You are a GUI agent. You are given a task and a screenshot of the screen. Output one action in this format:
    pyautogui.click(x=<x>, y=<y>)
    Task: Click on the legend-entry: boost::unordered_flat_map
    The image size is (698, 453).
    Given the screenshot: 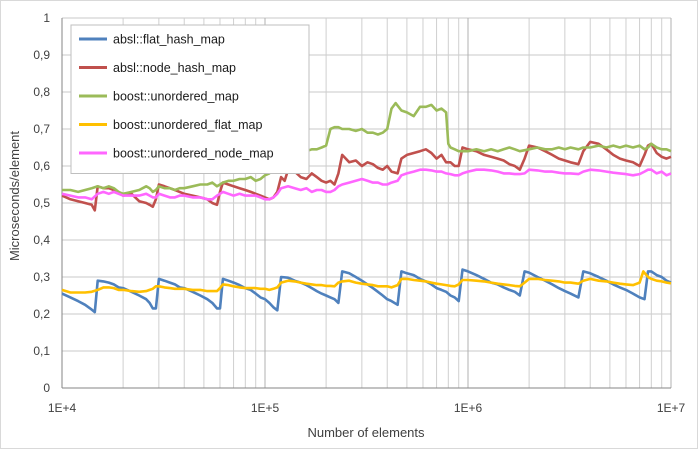 What is the action you would take?
    pyautogui.click(x=187, y=125)
    